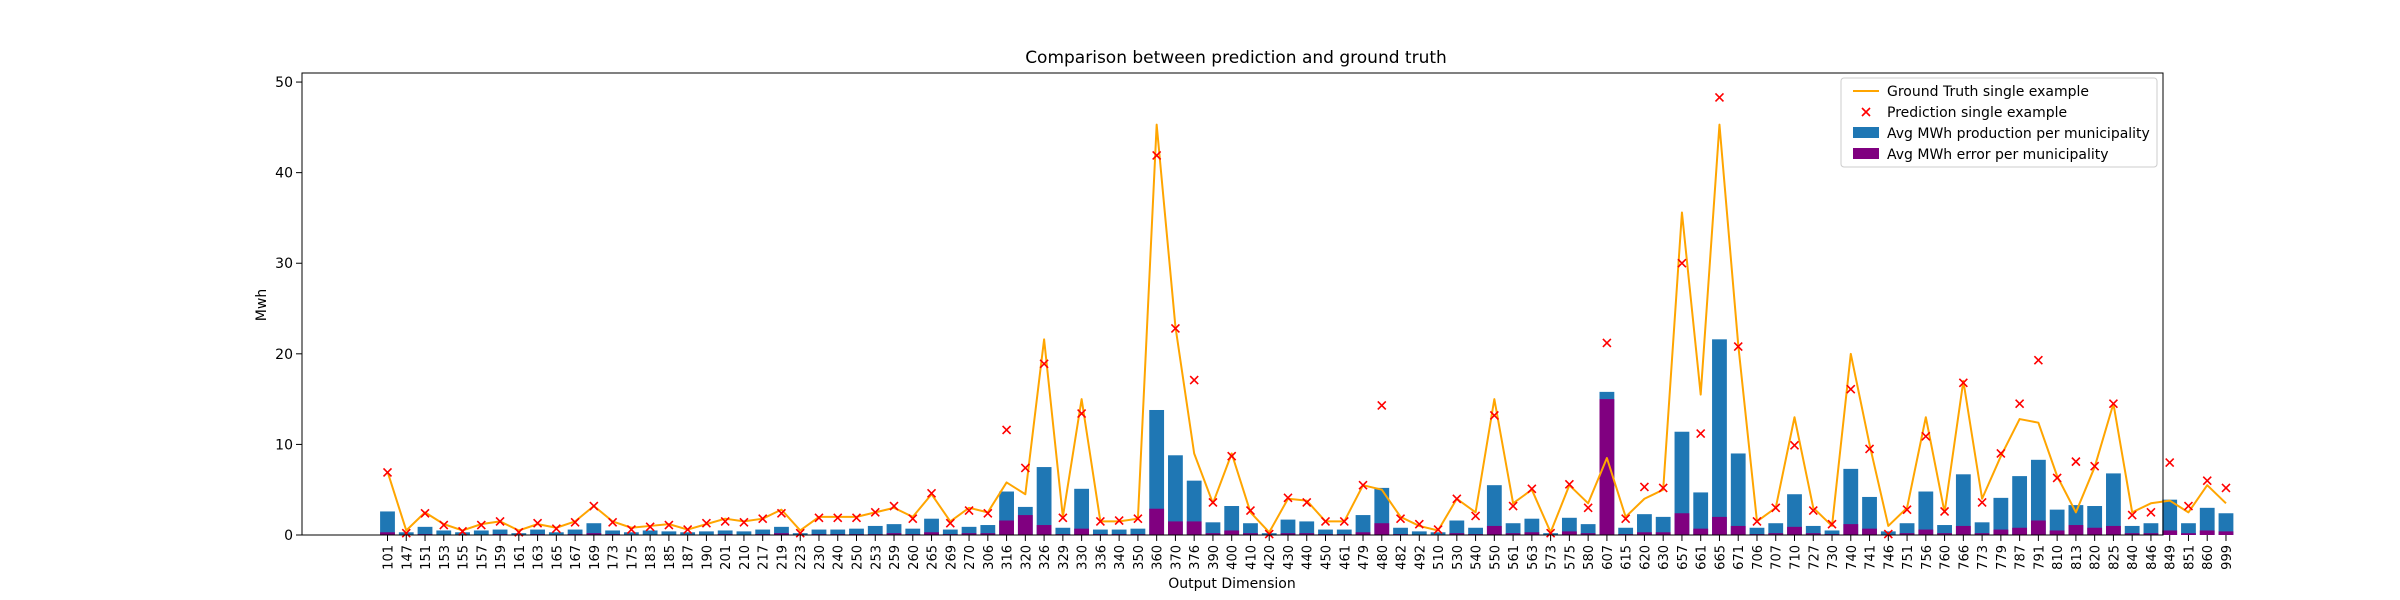 The width and height of the screenshot is (2400, 600). I want to click on x-tick-label: 671, so click(1739, 557).